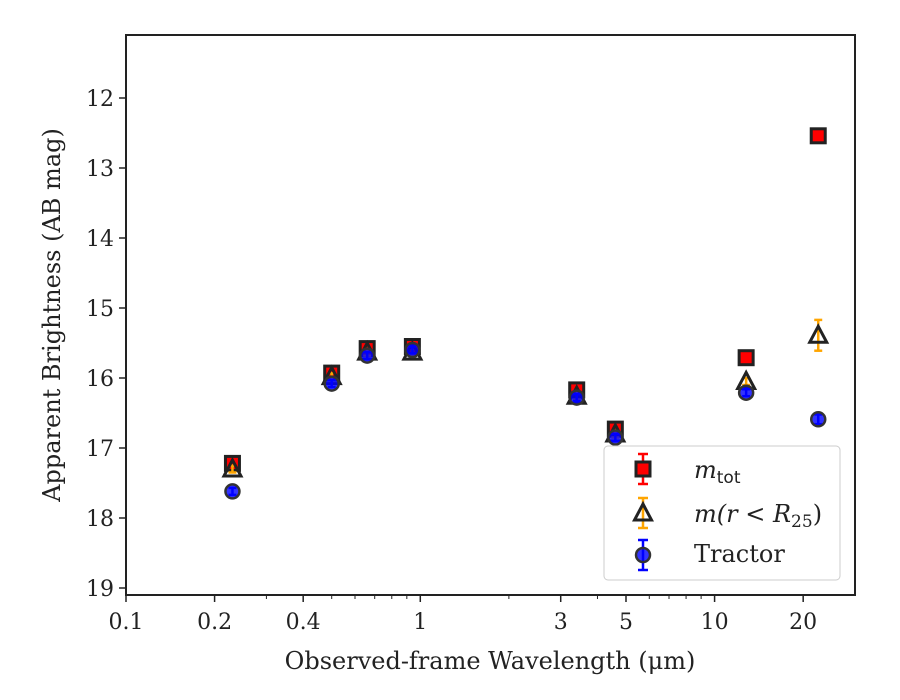 Image resolution: width=900 pixels, height=700 pixels. Describe the element at coordinates (463, 615) in the screenshot. I see `x-axis: 0.1 0.2 0.4 1 3 5 10 20` at that location.